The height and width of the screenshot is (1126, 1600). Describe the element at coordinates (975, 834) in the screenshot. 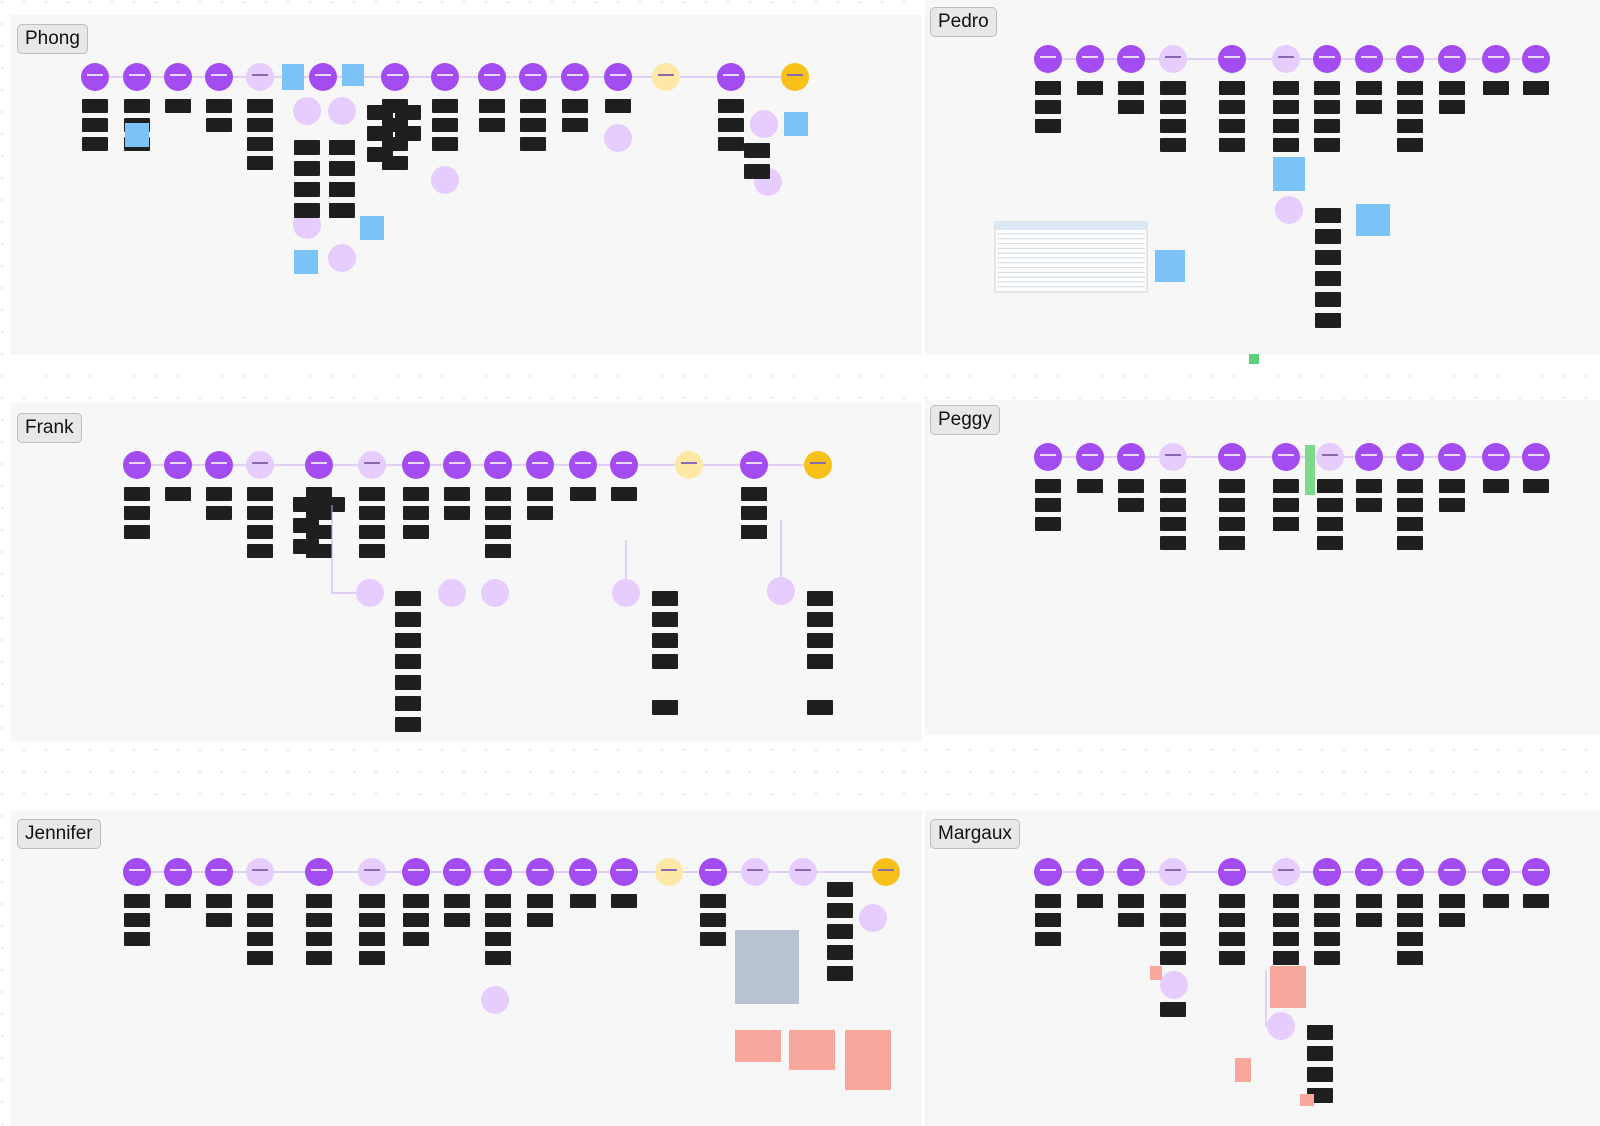

I see `panel-label: Margaux` at that location.